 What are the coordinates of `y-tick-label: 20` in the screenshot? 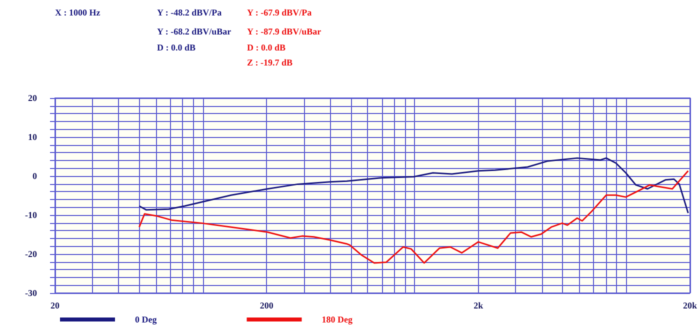 It's located at (33, 98).